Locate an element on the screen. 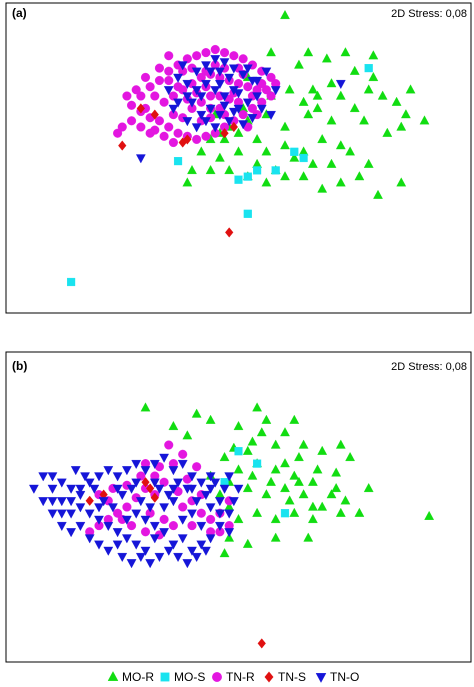 This screenshot has height=687, width=474. legend-label-tn-s: TN-S is located at coordinates (292, 677).